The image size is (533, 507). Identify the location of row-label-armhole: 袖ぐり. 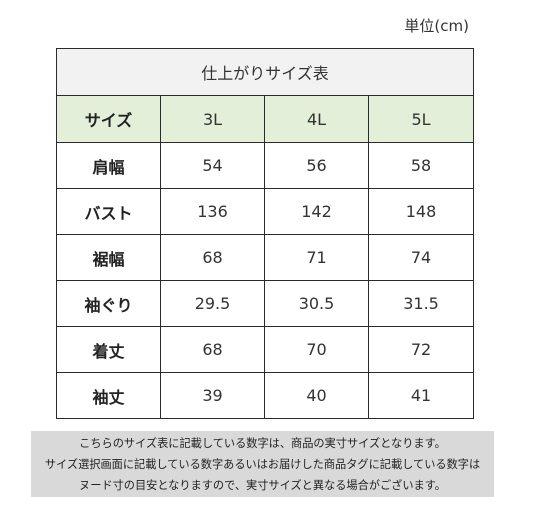
(108, 303).